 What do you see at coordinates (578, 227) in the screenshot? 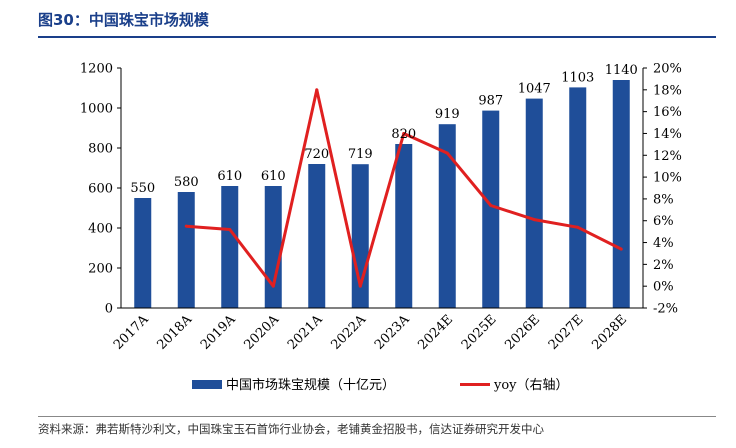
I see `yoy-point-2027E` at bounding box center [578, 227].